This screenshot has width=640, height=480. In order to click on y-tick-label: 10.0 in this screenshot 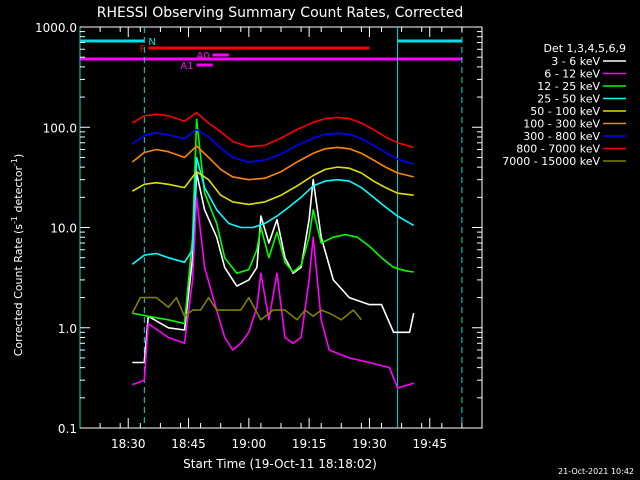, I will do `click(63, 229)`.